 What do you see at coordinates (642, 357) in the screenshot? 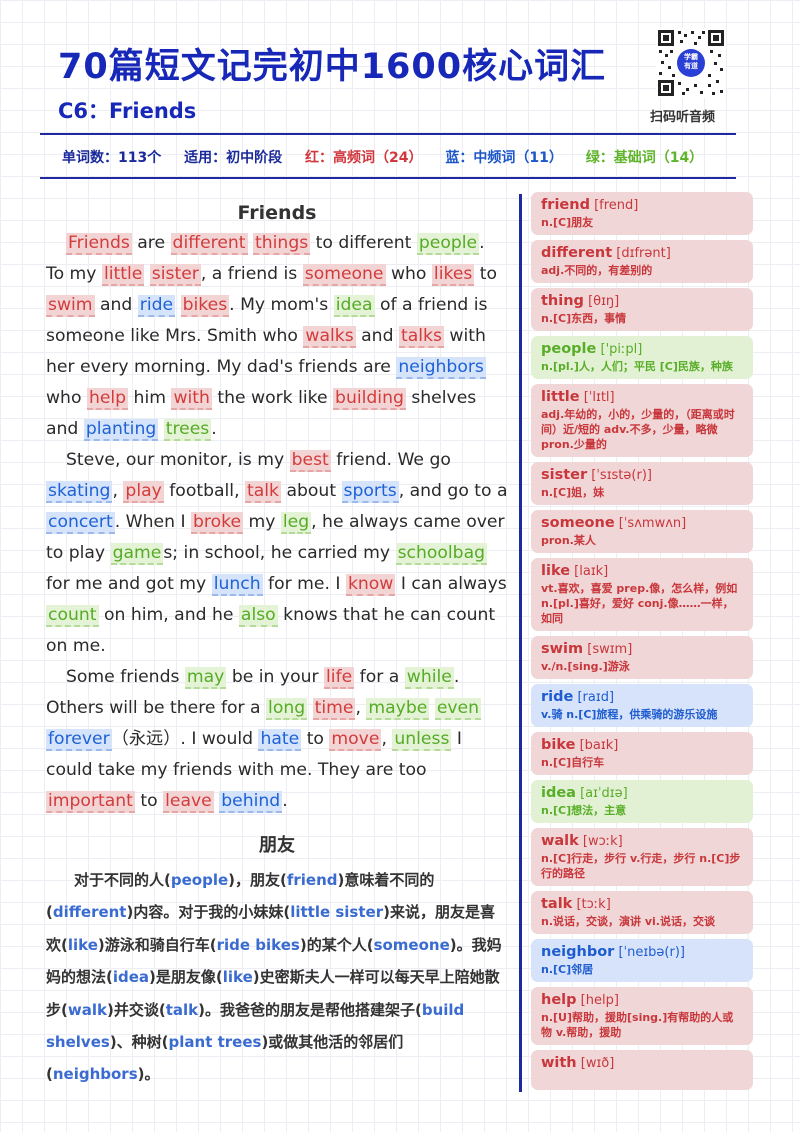
I see `vocab-card-people: people ['piːpl] n.[pl.]人，人们；平民 [C]民族，种族` at bounding box center [642, 357].